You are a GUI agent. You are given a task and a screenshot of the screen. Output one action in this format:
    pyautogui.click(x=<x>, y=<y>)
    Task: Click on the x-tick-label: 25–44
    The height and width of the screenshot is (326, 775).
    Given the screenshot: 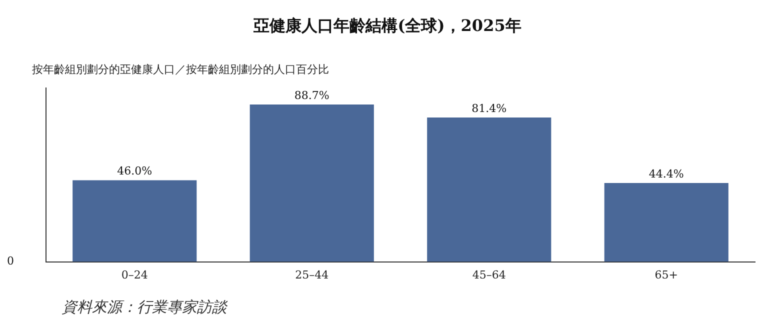 What is the action you would take?
    pyautogui.click(x=312, y=275)
    